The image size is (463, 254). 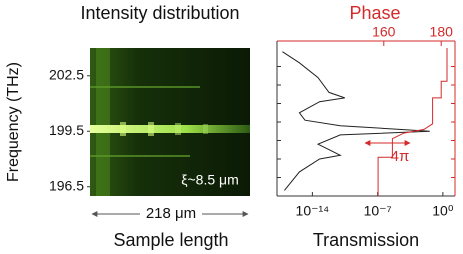 I want to click on y-tick-label: 196.5, so click(x=66, y=185).